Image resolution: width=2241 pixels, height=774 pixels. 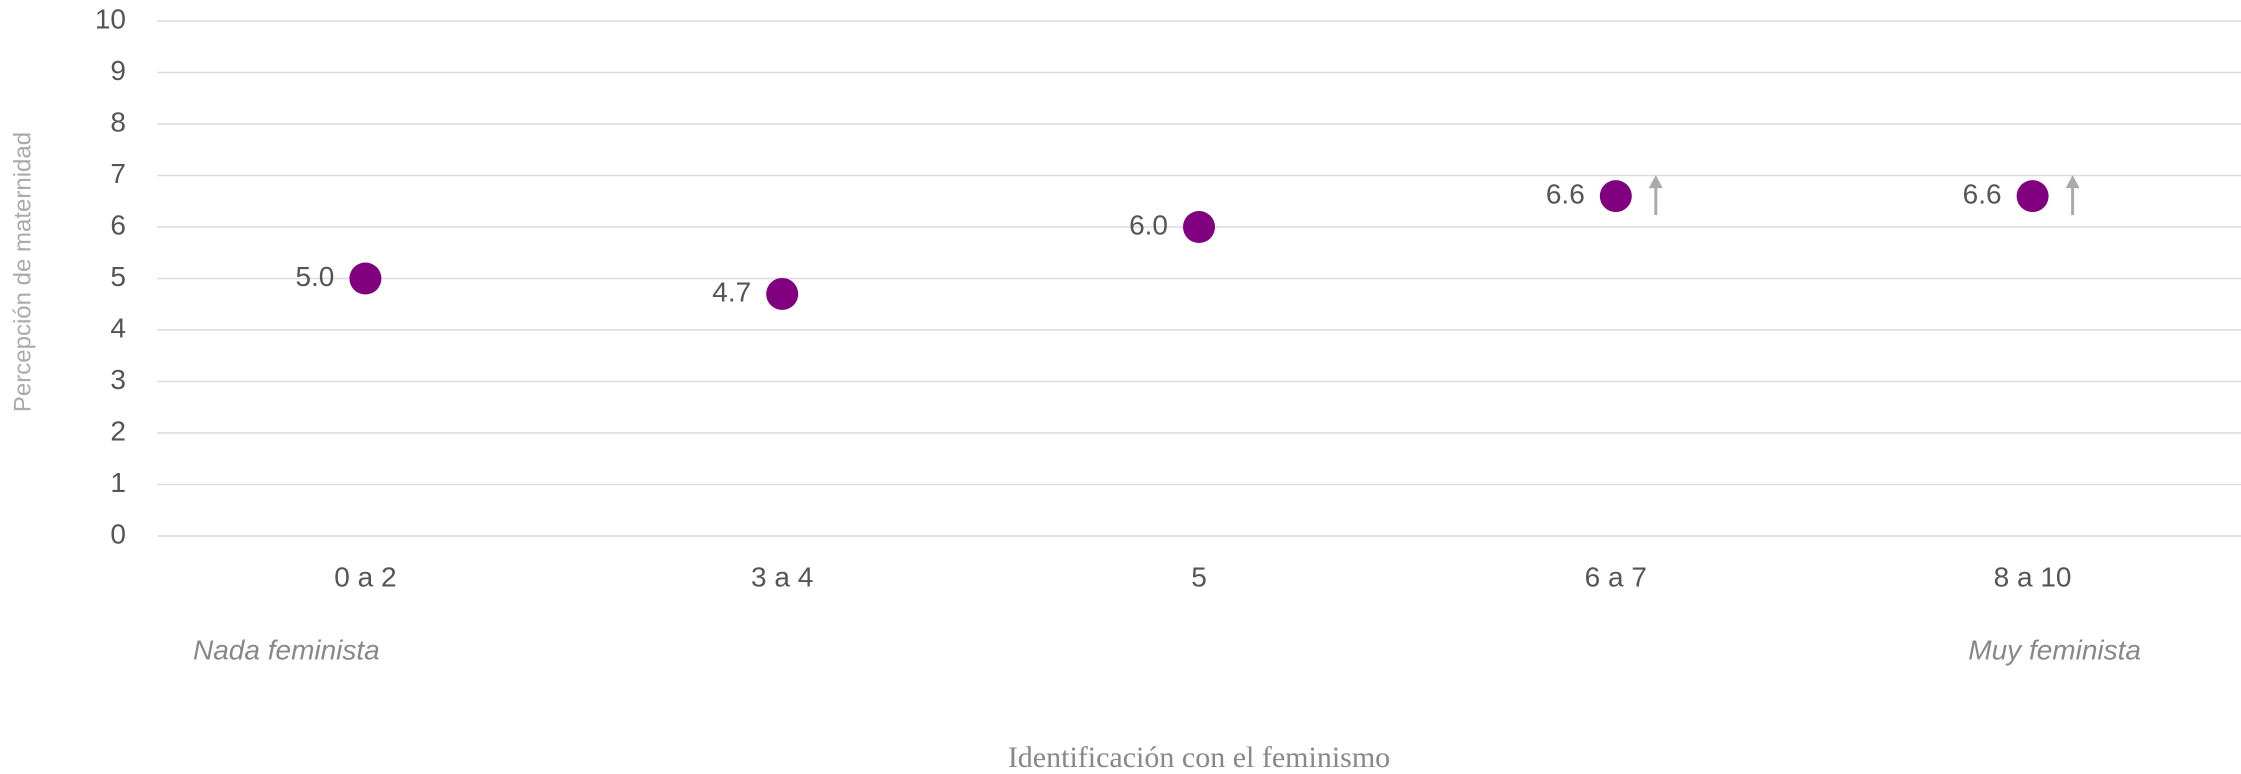 What do you see at coordinates (782, 576) in the screenshot?
I see `x-tick-label: 3 a 4` at bounding box center [782, 576].